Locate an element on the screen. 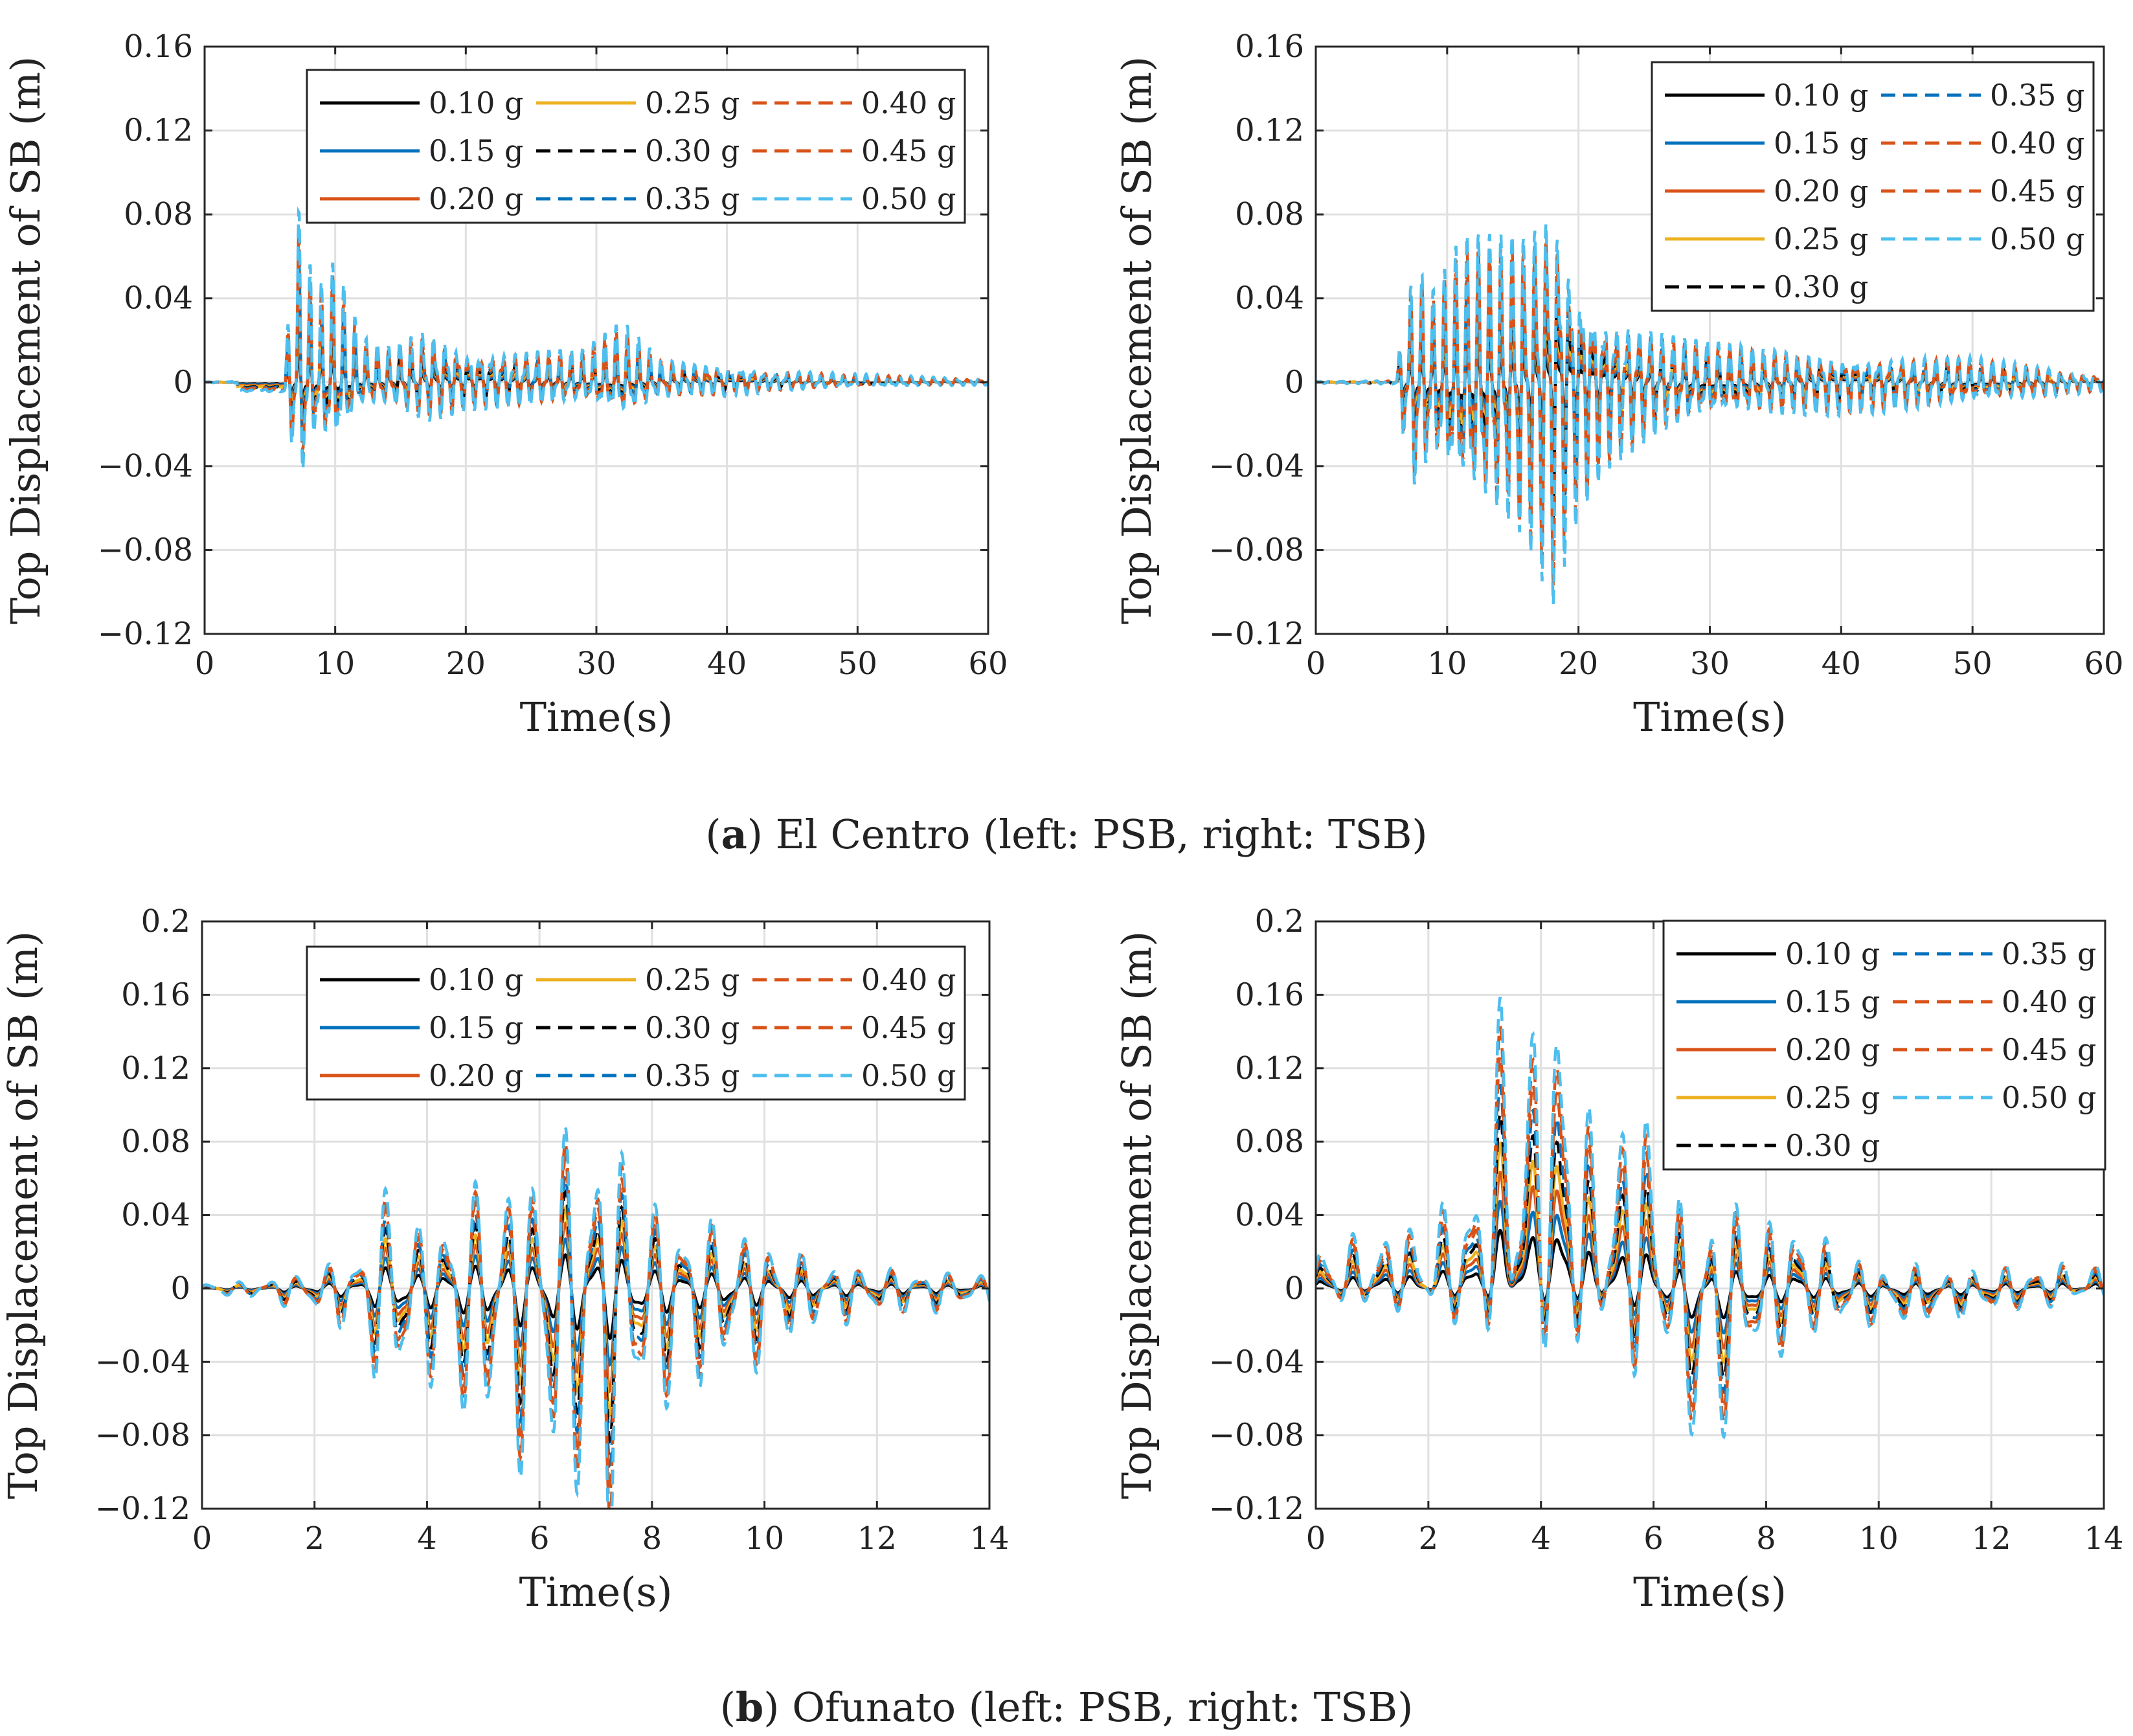 This screenshot has width=2133, height=1736. legend-label: 0.25 g is located at coordinates (692, 979).